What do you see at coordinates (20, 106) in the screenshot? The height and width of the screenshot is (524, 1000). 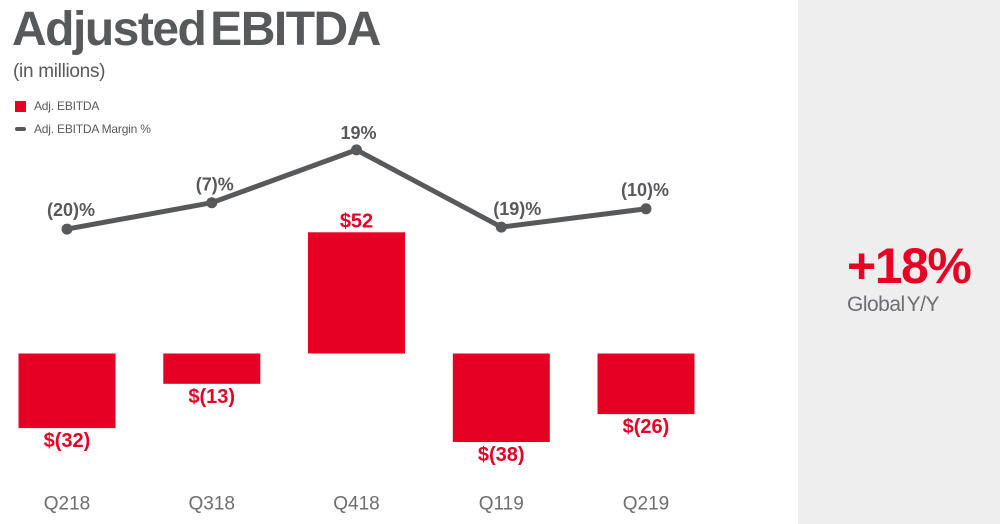 I see `bar-series-swatch-icon` at bounding box center [20, 106].